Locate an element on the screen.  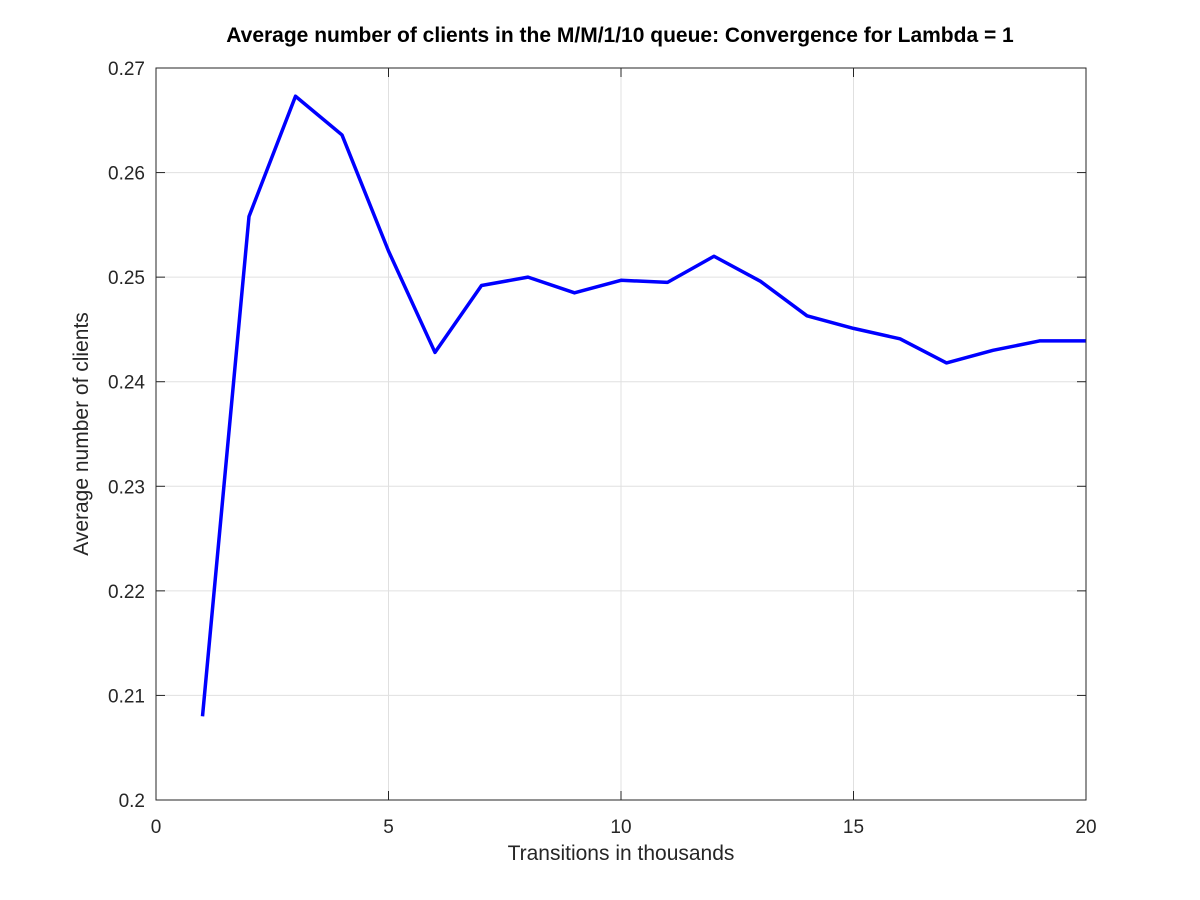
x-tick-label: 0 is located at coordinates (156, 827).